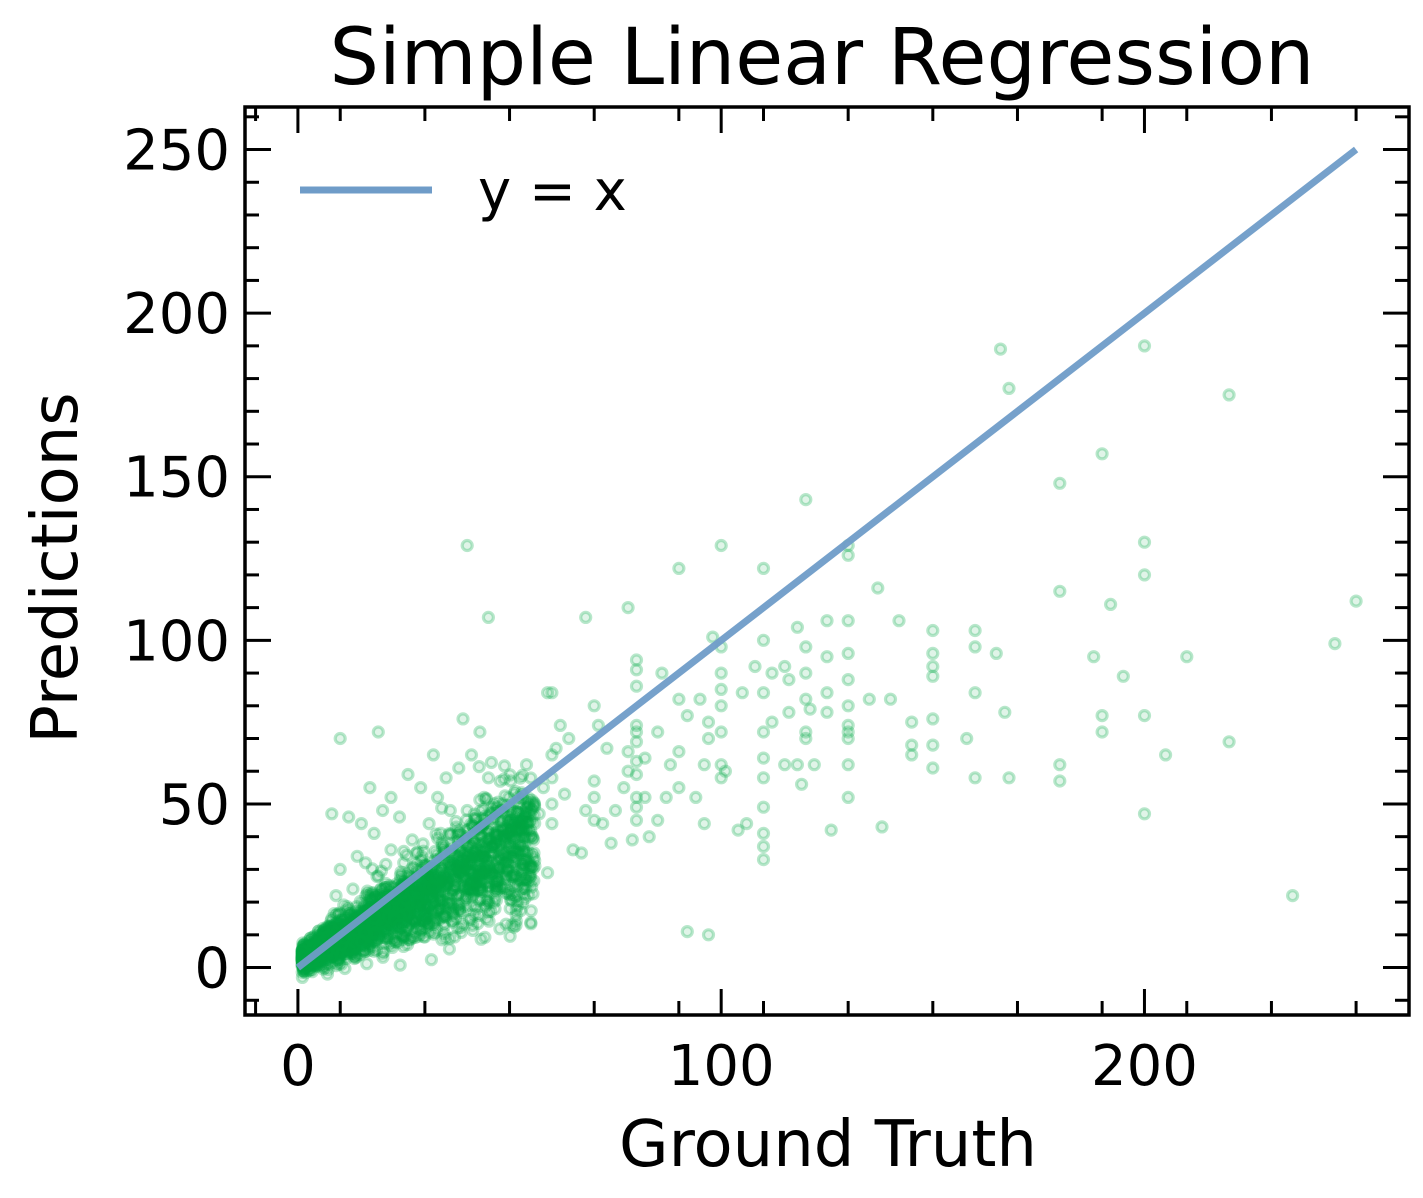  What do you see at coordinates (176, 478) in the screenshot?
I see `y-tick-label: 150` at bounding box center [176, 478].